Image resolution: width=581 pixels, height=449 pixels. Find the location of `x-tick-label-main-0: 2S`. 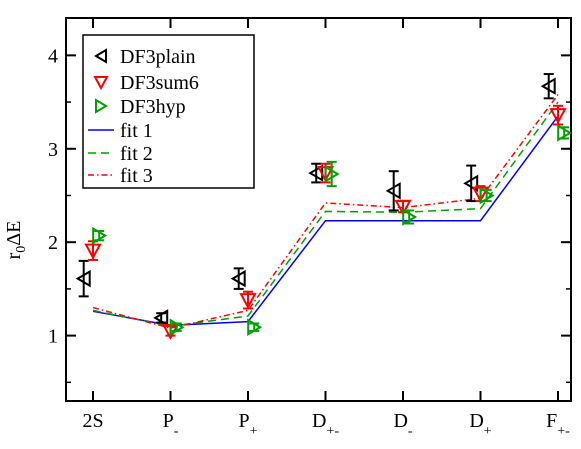

x-tick-label-main-0: 2S is located at coordinates (92, 421).